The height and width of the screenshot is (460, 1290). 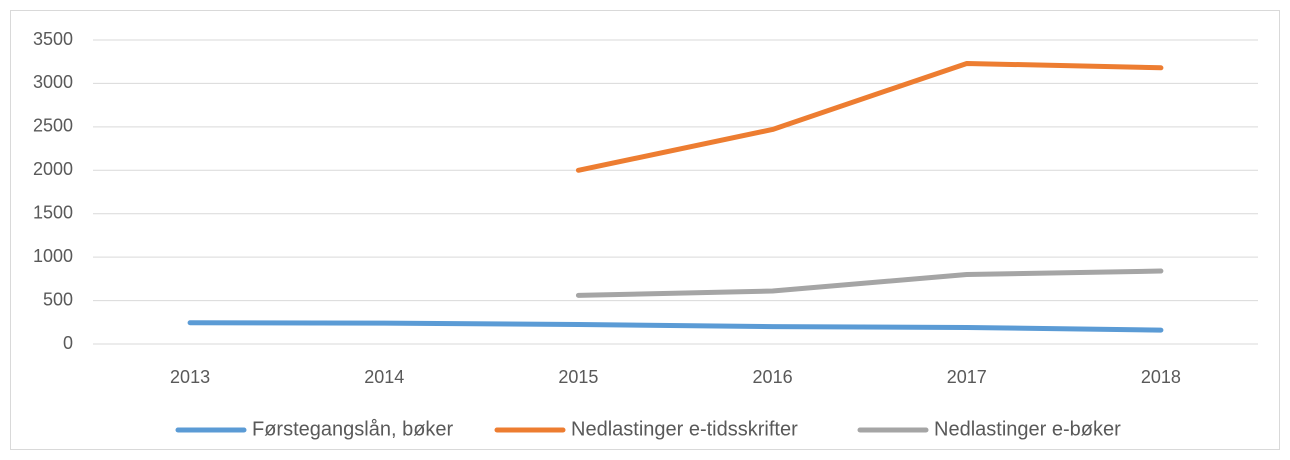 I want to click on y-tick-label: 1500, so click(x=53, y=212).